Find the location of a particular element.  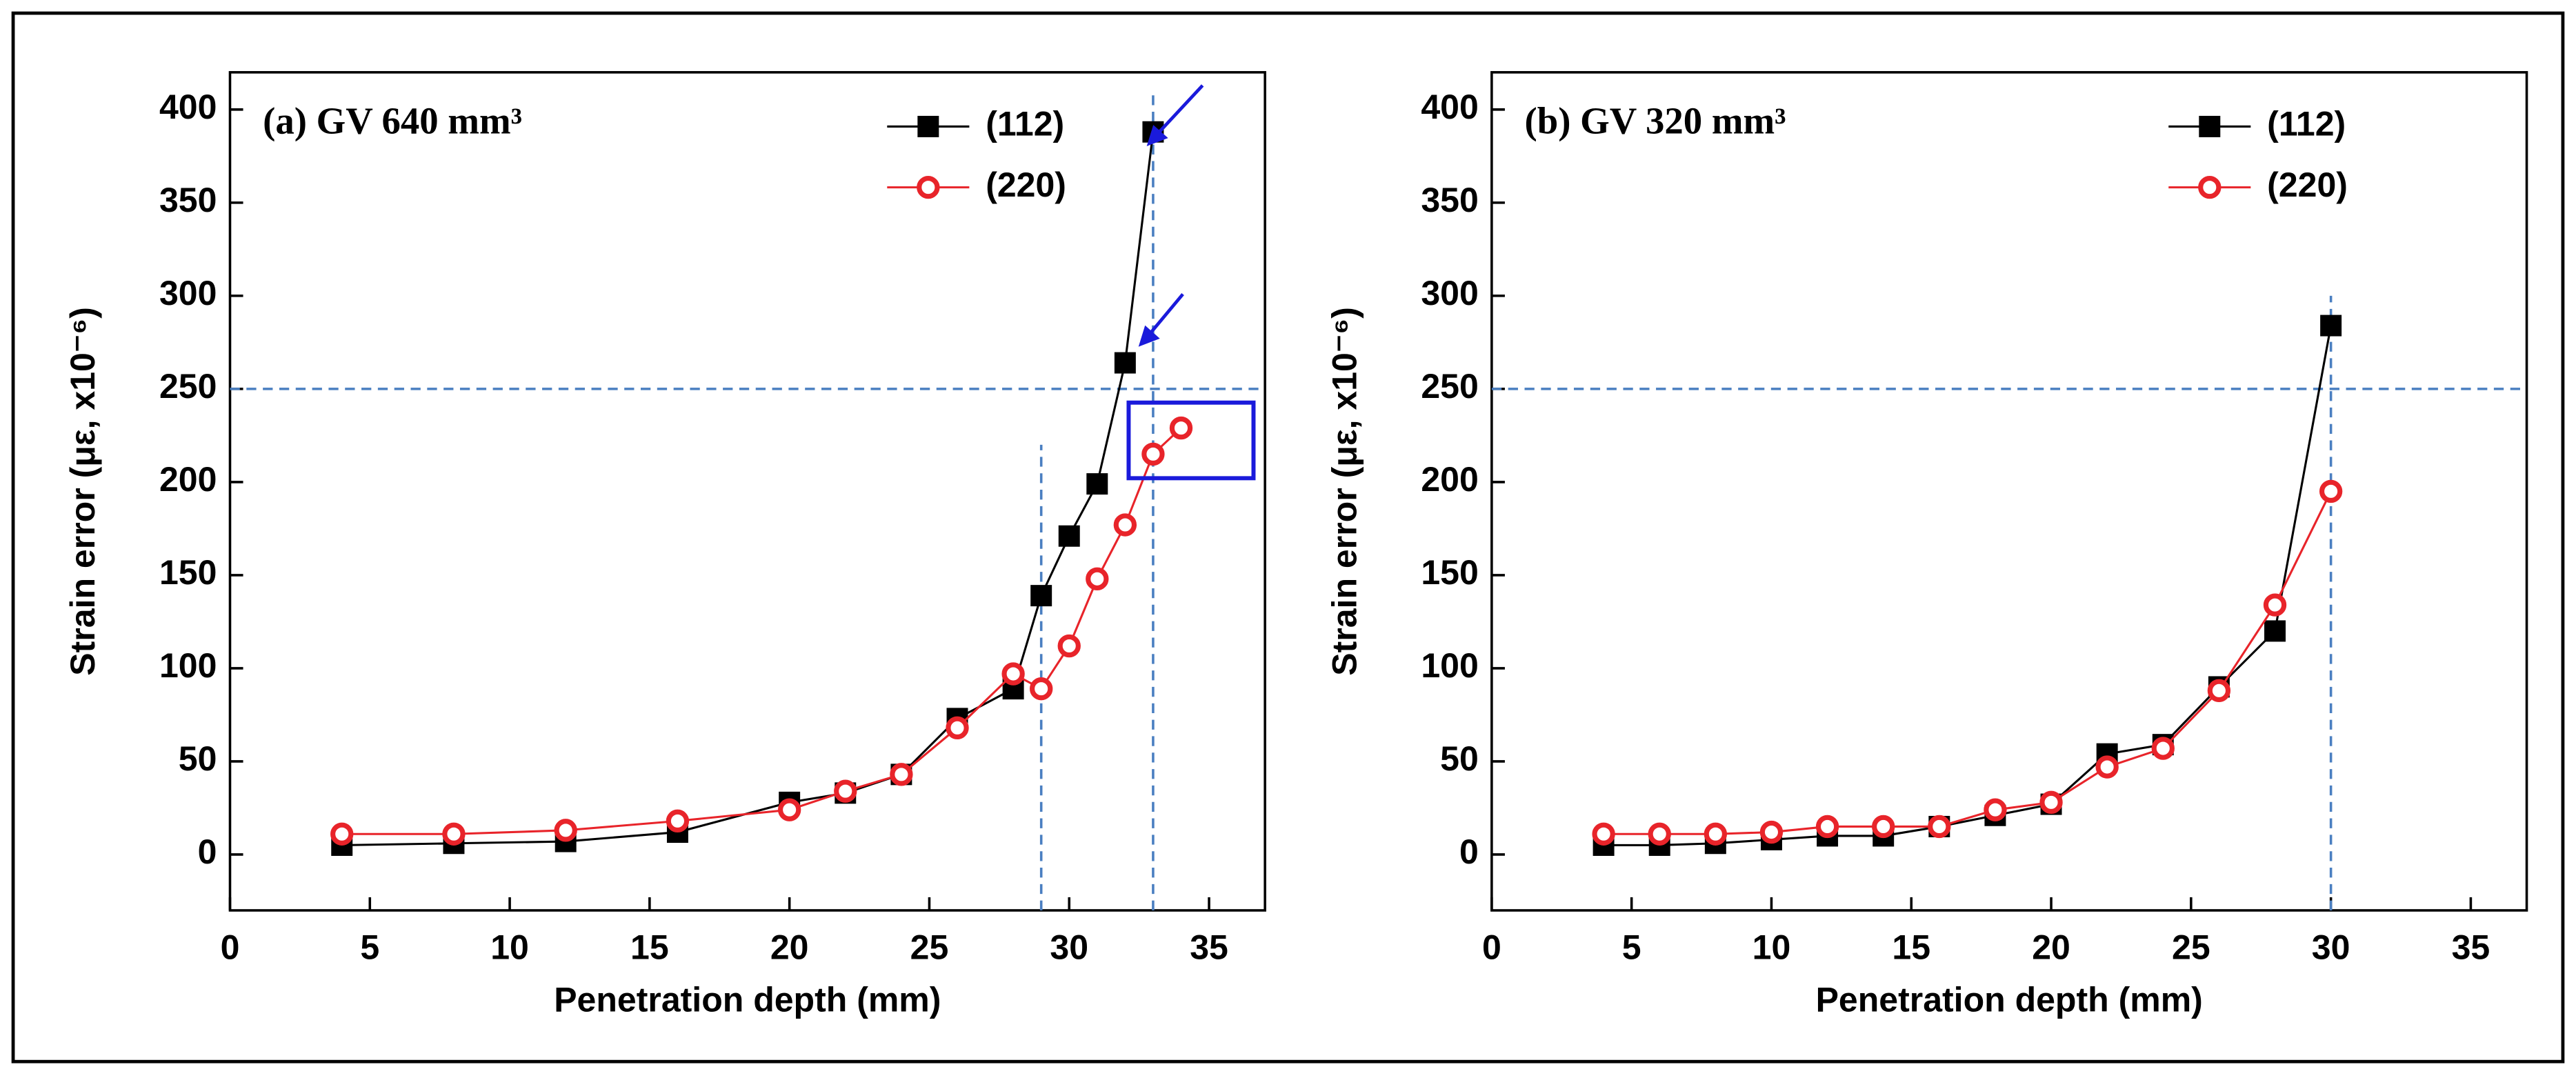

chart-title: (a) GV 640 mm³ is located at coordinates (392, 121).